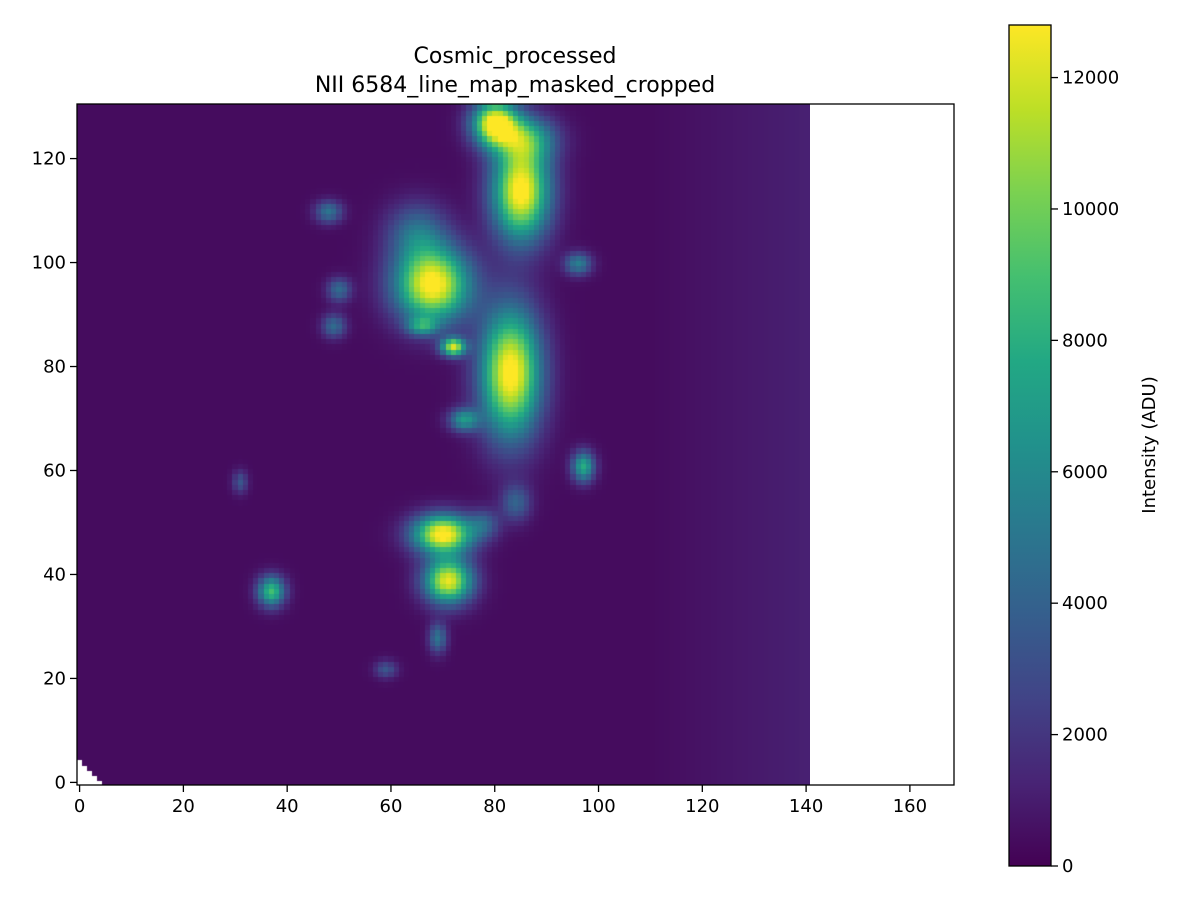 This screenshot has height=900, width=1200. I want to click on y-tick-label: 60, so click(54, 470).